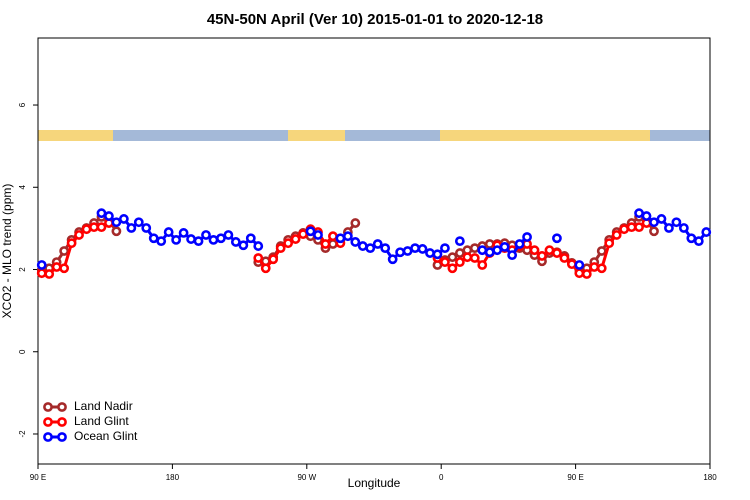  What do you see at coordinates (22, 104) in the screenshot?
I see `y-tick-label: 6` at bounding box center [22, 104].